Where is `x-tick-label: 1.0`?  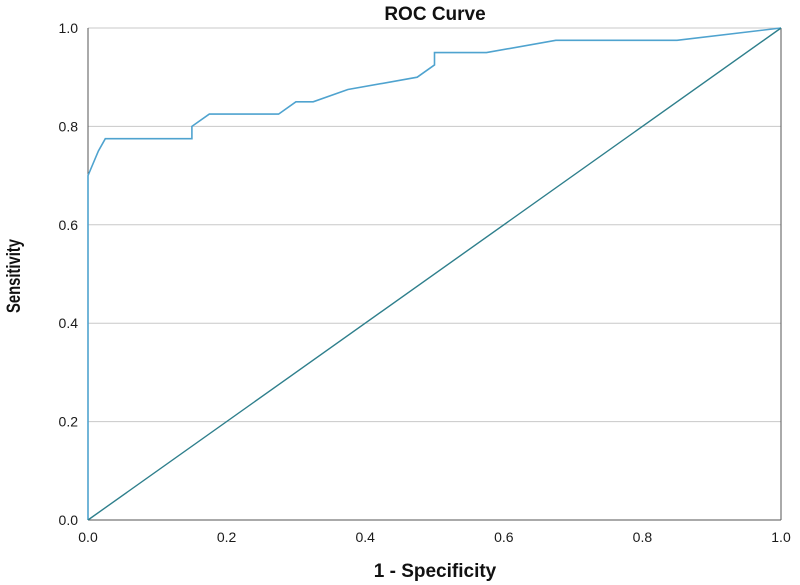 x-tick-label: 1.0 is located at coordinates (781, 537).